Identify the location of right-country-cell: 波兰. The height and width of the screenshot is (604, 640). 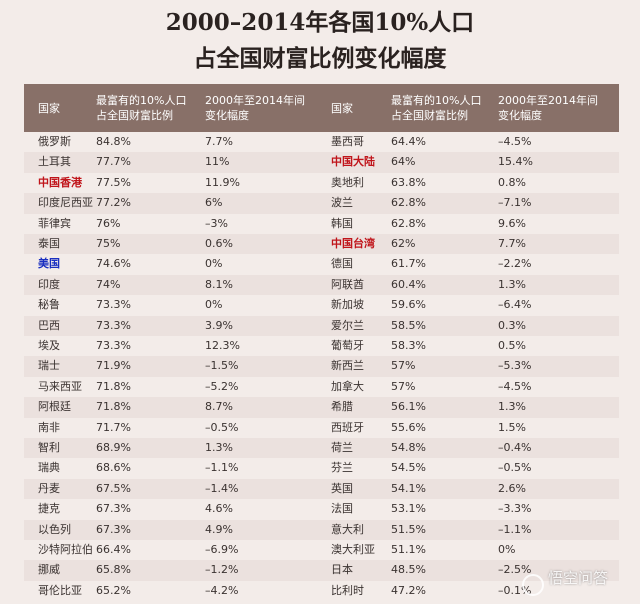
(342, 203).